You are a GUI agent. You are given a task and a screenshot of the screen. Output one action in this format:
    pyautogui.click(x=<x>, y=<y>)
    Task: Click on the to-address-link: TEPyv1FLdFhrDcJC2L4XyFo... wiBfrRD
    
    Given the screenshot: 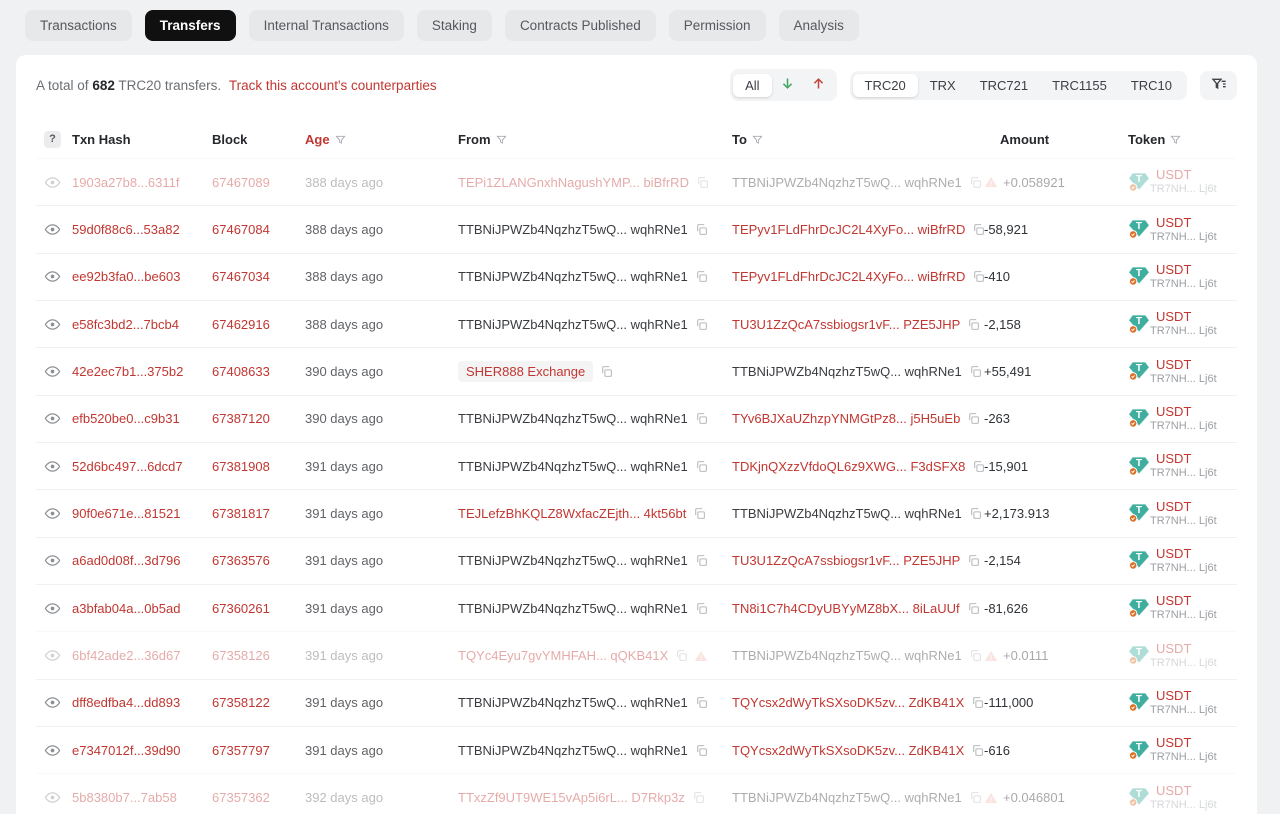 What is the action you would take?
    pyautogui.click(x=849, y=277)
    